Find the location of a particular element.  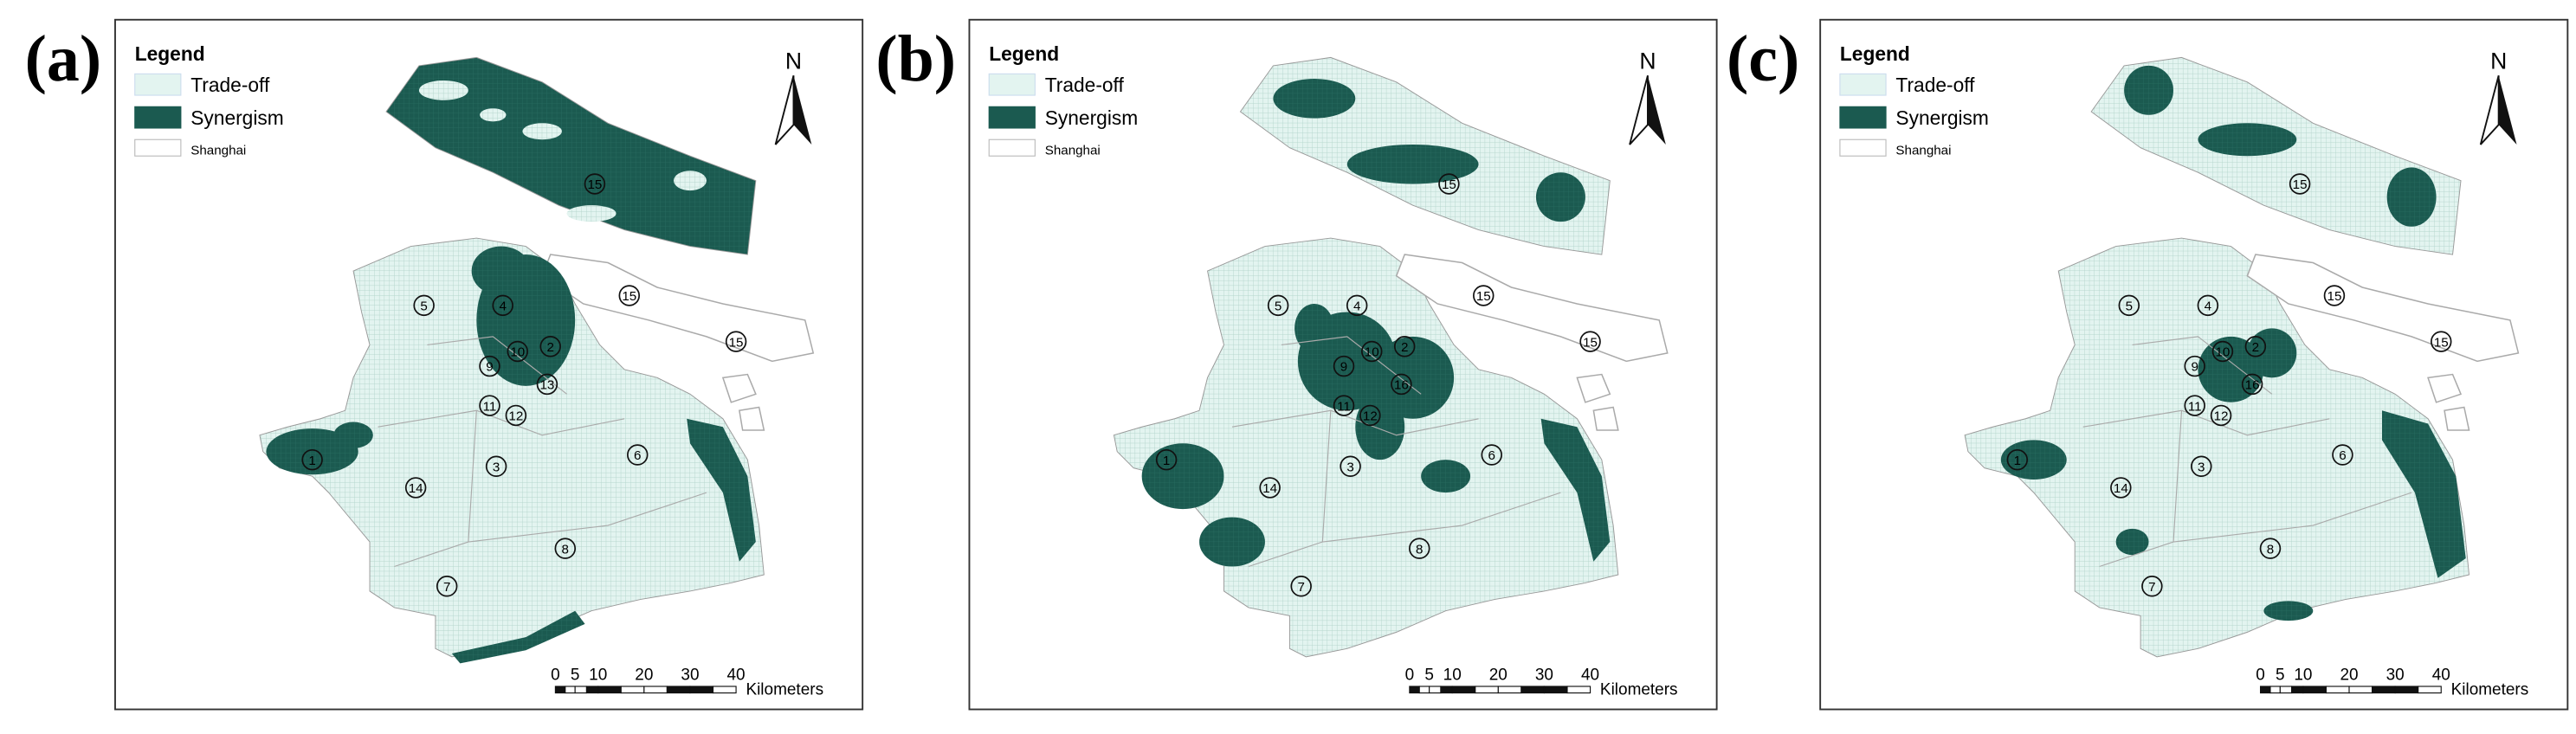

district-number: 5 is located at coordinates (423, 306).